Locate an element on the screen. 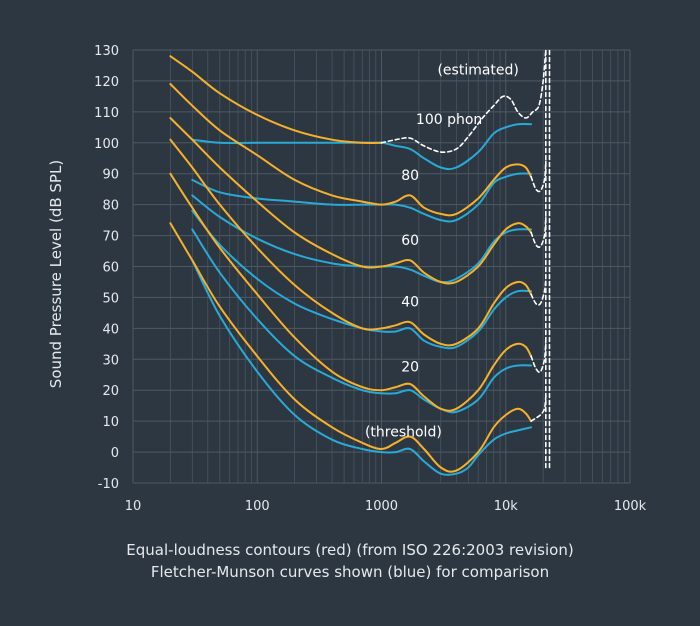 Image resolution: width=700 pixels, height=626 pixels. x-tick-label: 100 is located at coordinates (257, 506).